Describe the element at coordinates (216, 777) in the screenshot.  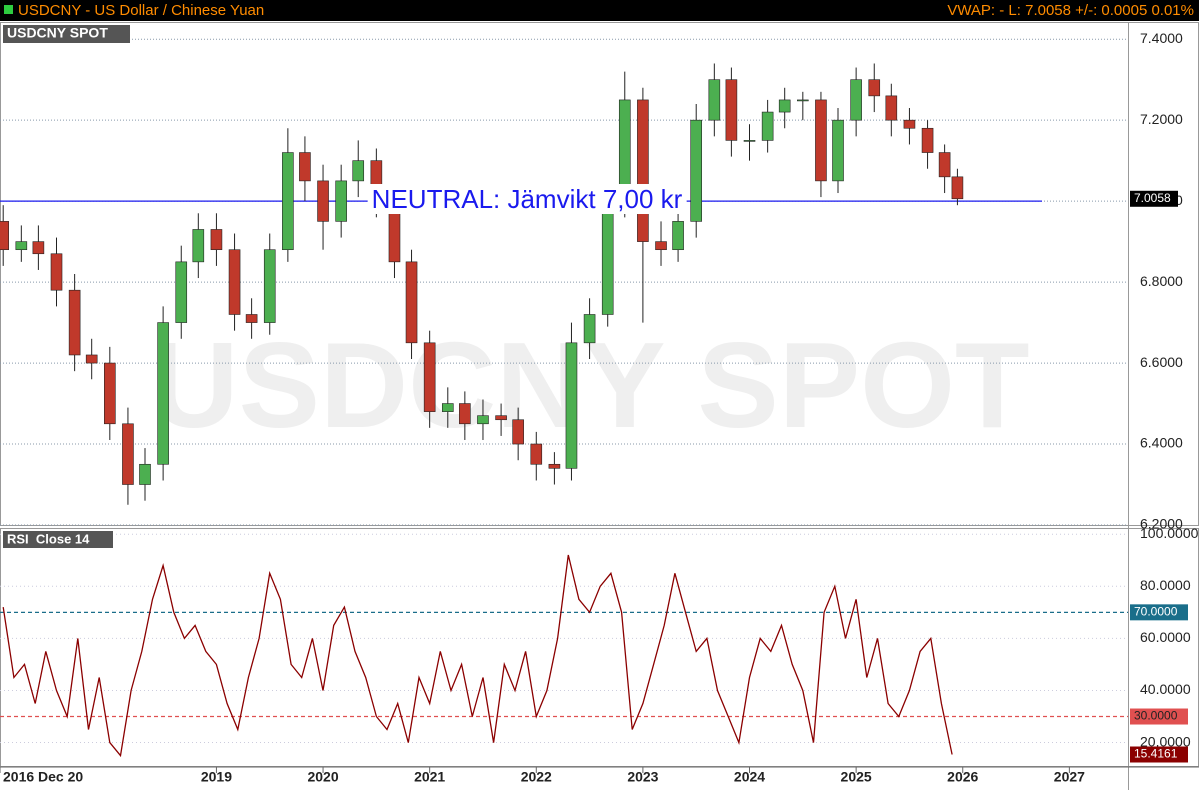
I see `x-tick-label: 2019` at that location.